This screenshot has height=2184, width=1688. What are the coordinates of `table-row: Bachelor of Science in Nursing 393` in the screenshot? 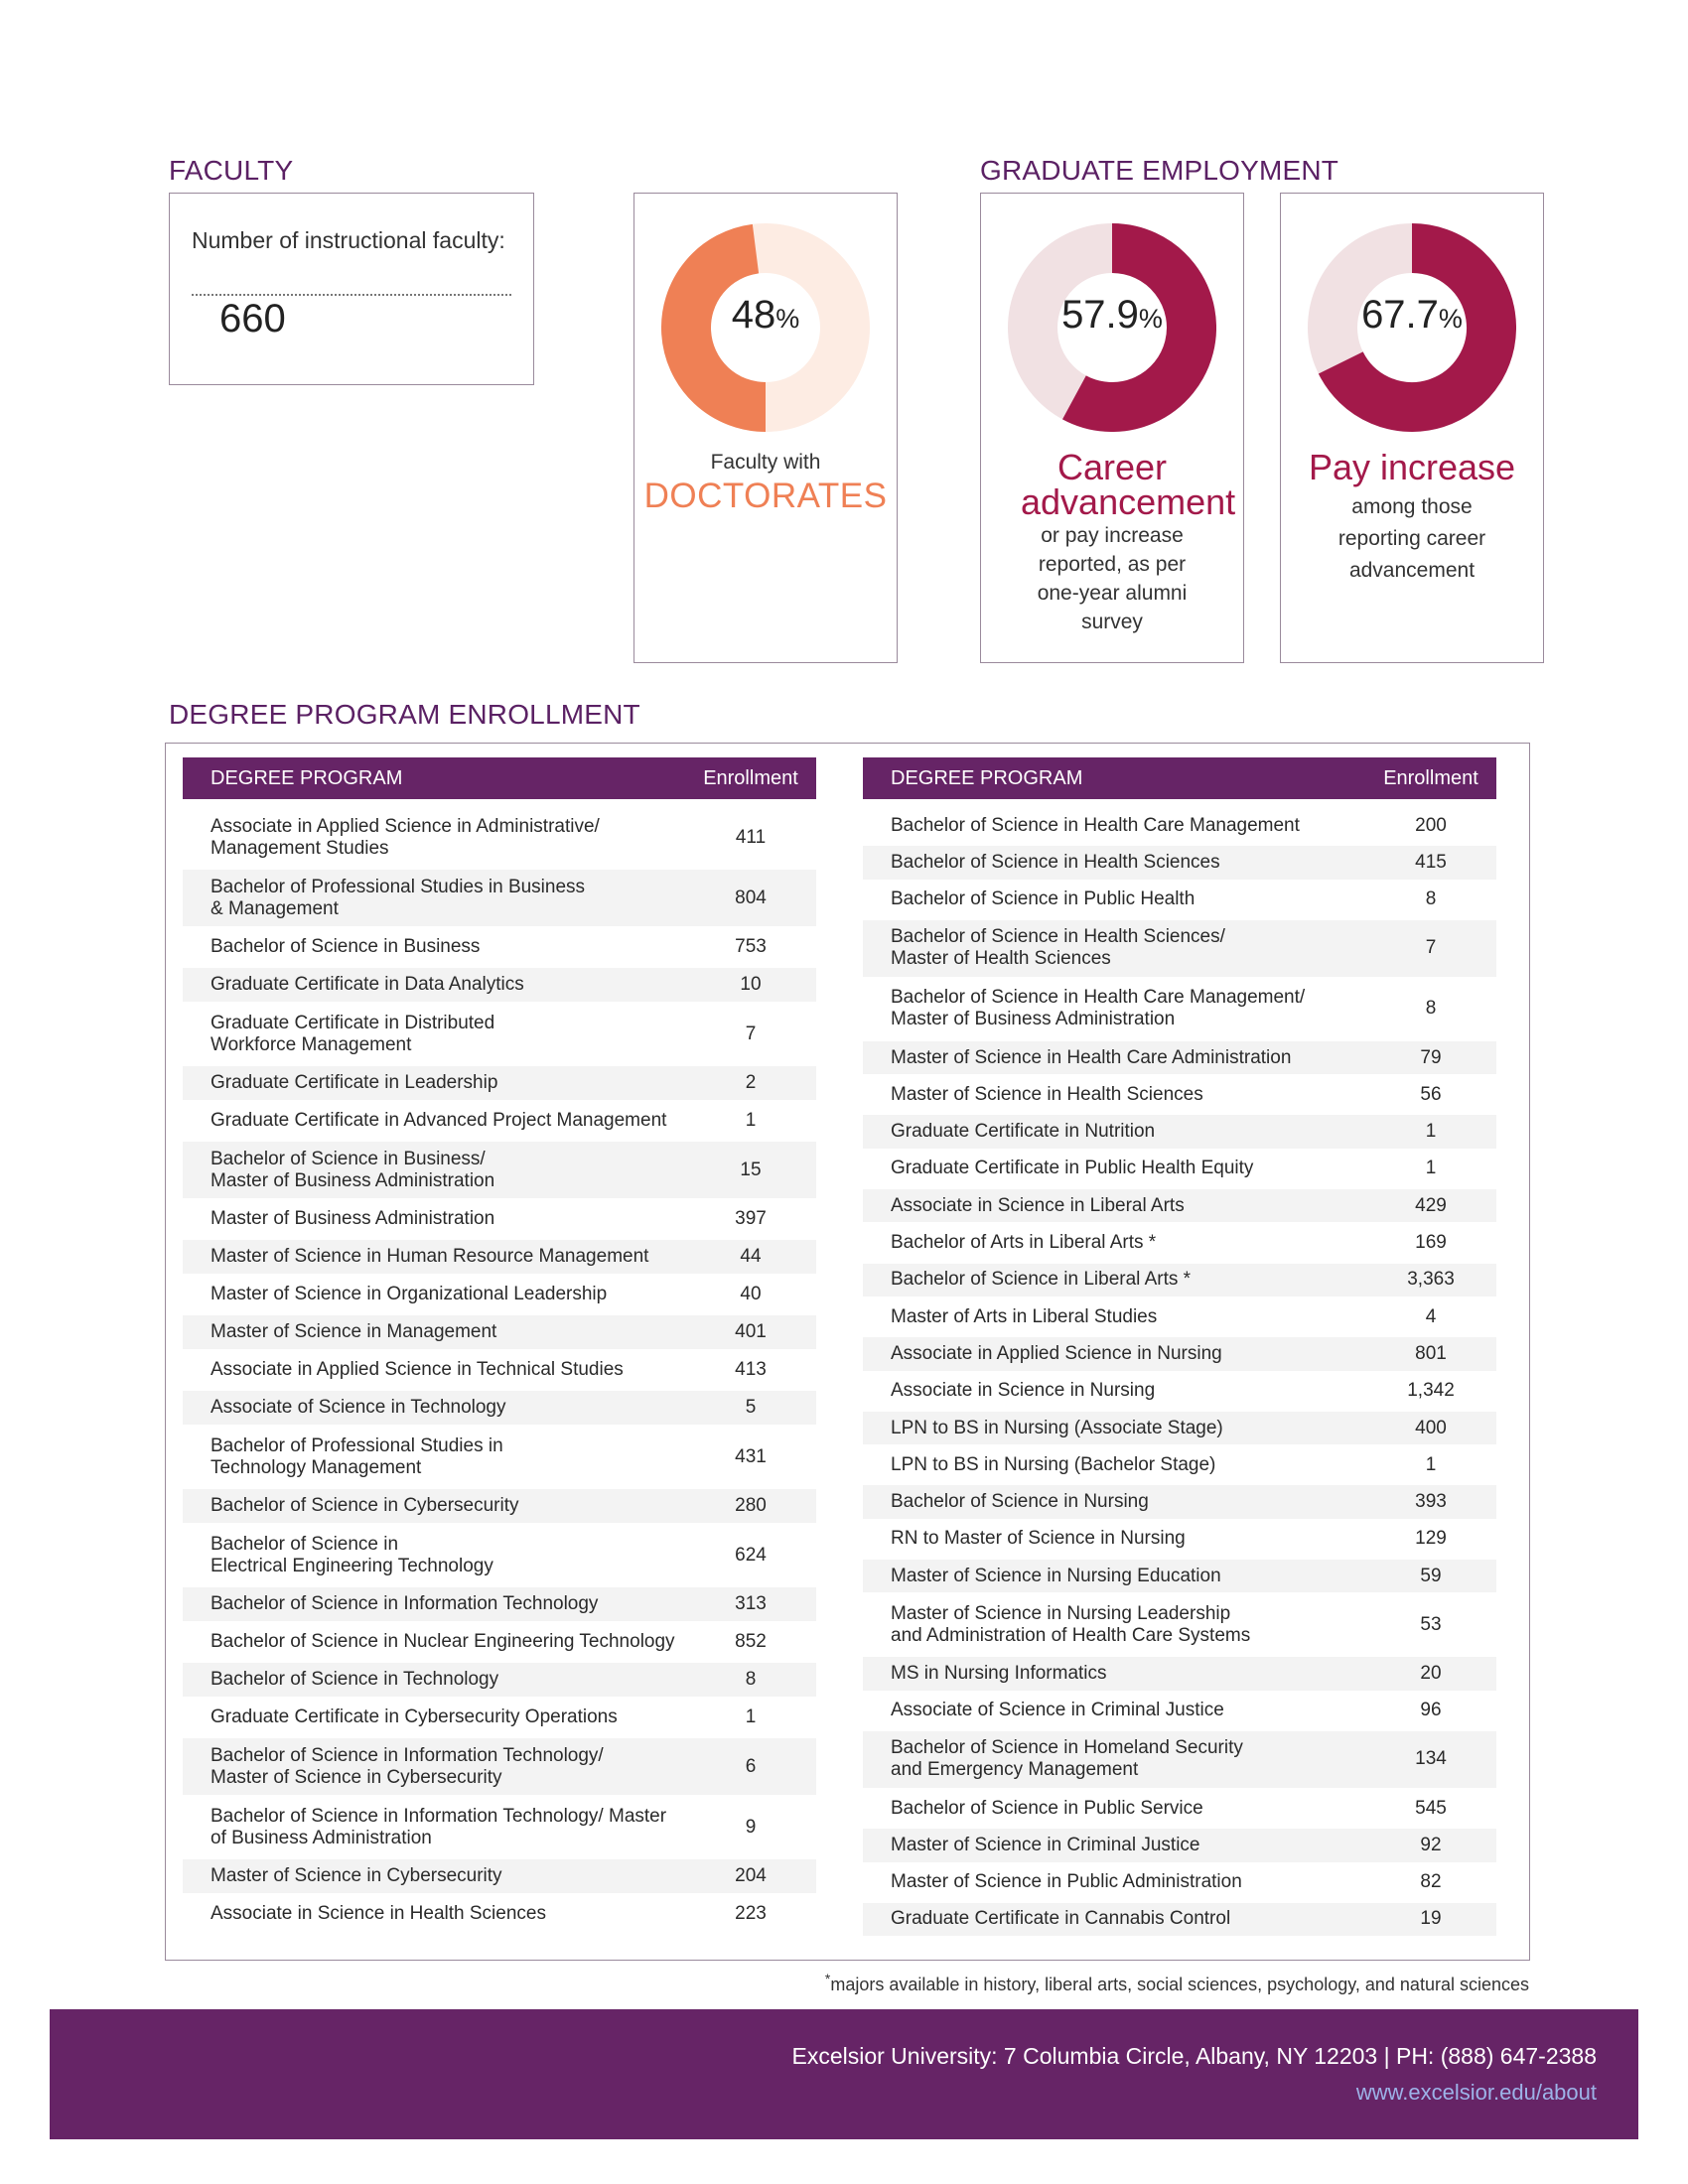 It's located at (1179, 1502).